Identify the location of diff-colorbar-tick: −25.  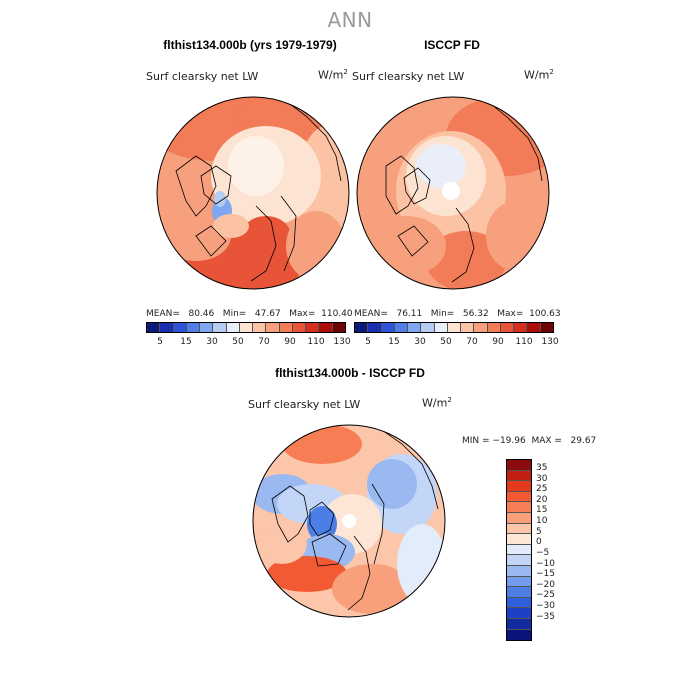
(545, 595).